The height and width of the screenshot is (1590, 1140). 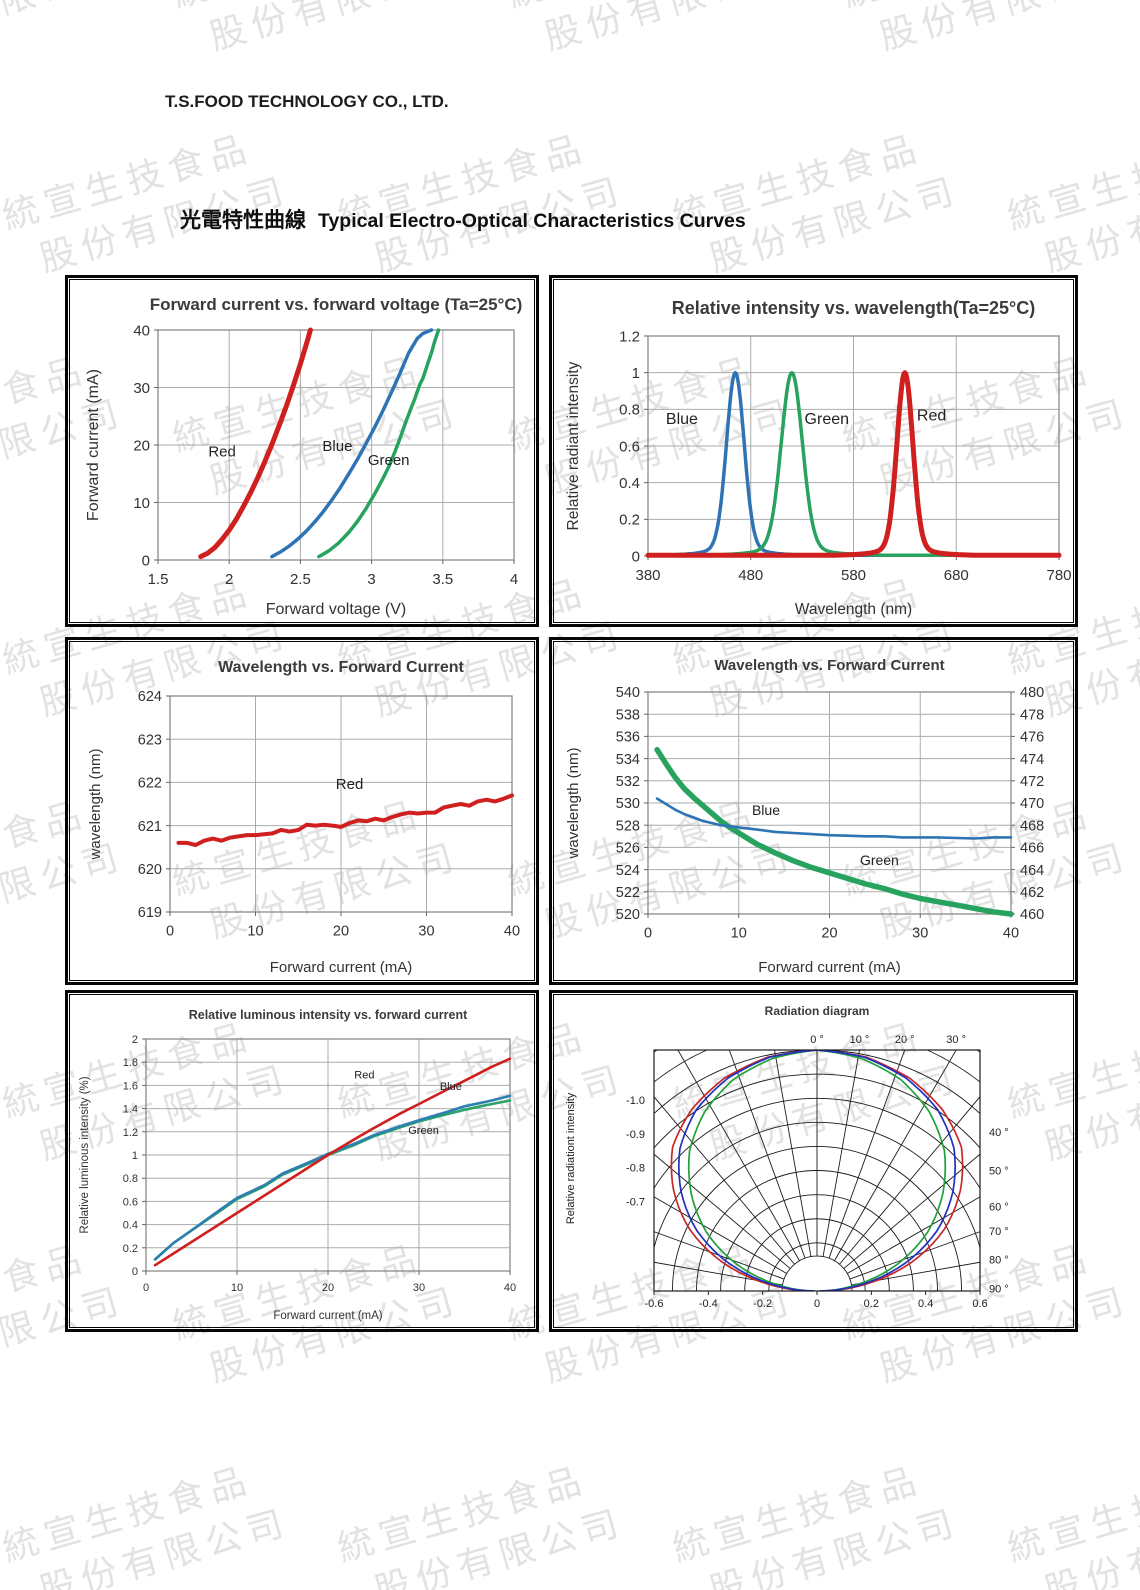 I want to click on page-title-zh: 光電特性曲線, so click(x=243, y=220).